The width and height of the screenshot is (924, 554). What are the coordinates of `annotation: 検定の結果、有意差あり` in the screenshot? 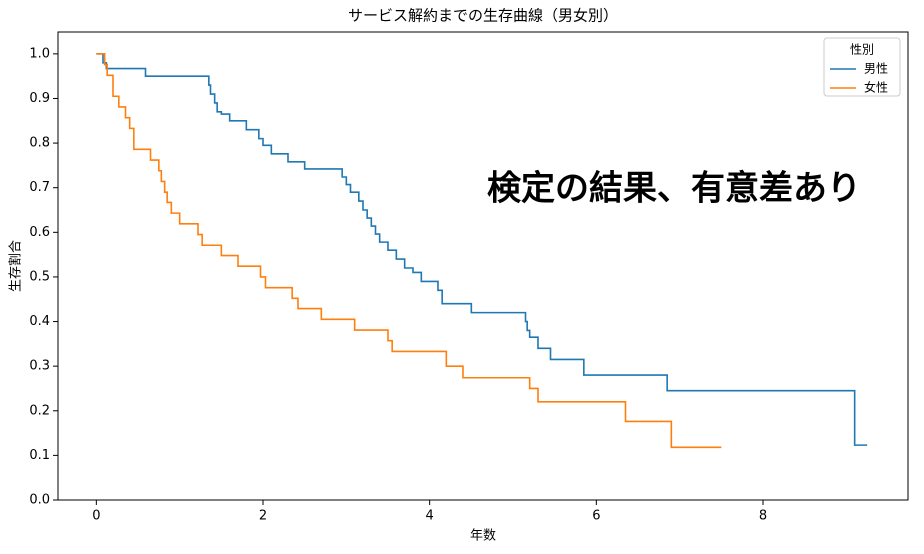 It's located at (674, 189).